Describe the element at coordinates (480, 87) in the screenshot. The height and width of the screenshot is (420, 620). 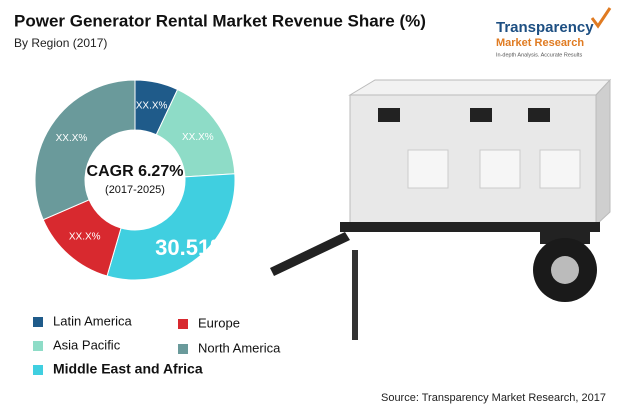
I see `generator-roof` at that location.